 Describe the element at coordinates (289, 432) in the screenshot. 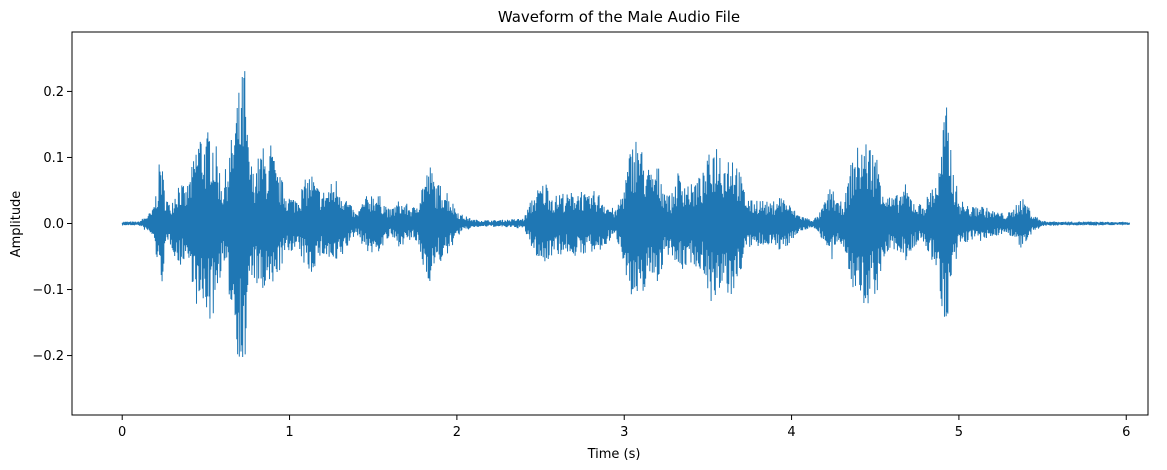

I see `x-tick-label: 1` at that location.